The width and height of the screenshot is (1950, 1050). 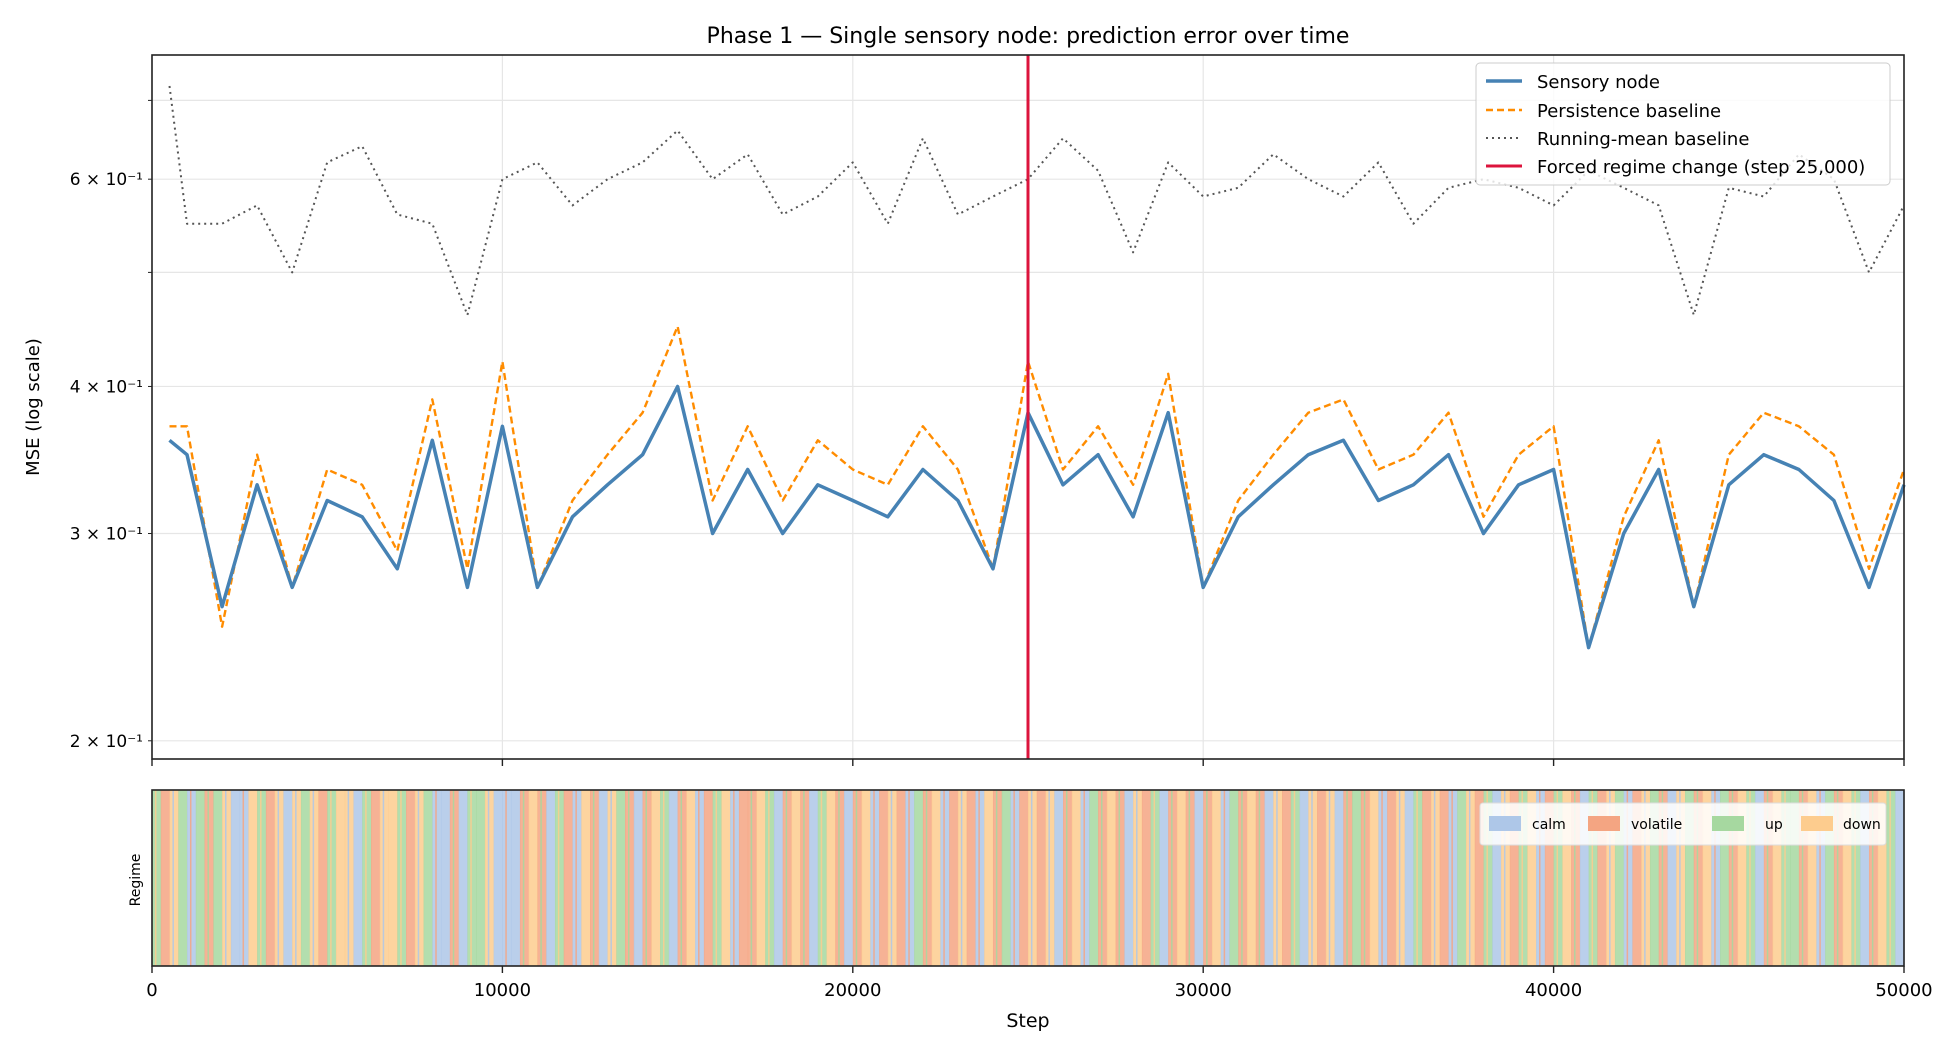 What do you see at coordinates (33, 407) in the screenshot?
I see `y-axis-label: MSE (log scale)` at bounding box center [33, 407].